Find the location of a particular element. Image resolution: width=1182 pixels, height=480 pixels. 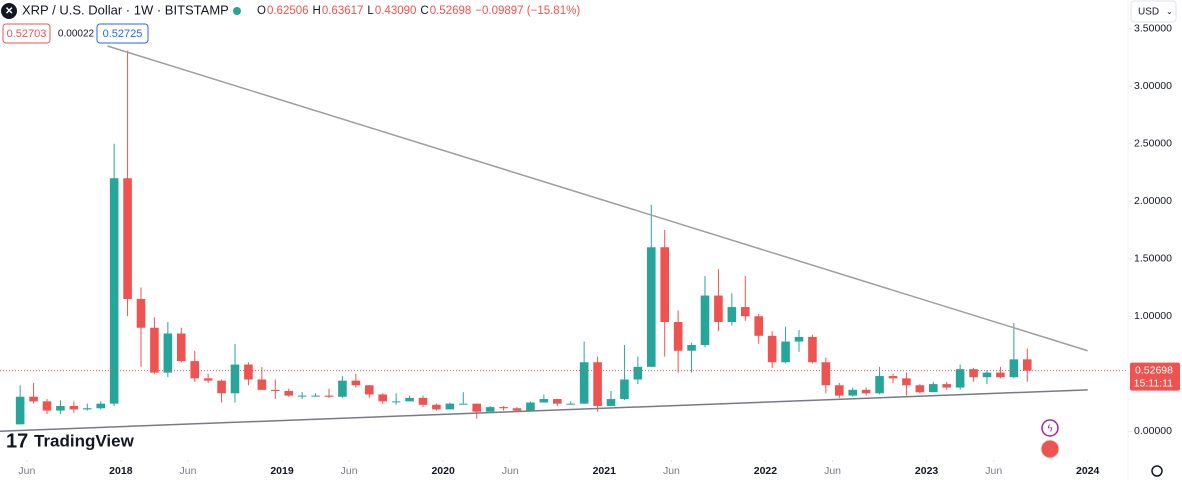

market-status is located at coordinates (237, 11).